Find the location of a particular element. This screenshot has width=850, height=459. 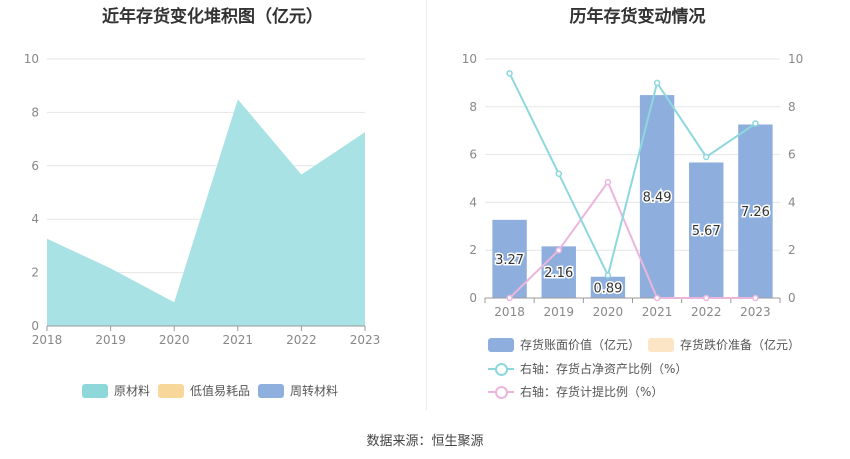

legend-raw-materials: 原材料 is located at coordinates (116, 390).